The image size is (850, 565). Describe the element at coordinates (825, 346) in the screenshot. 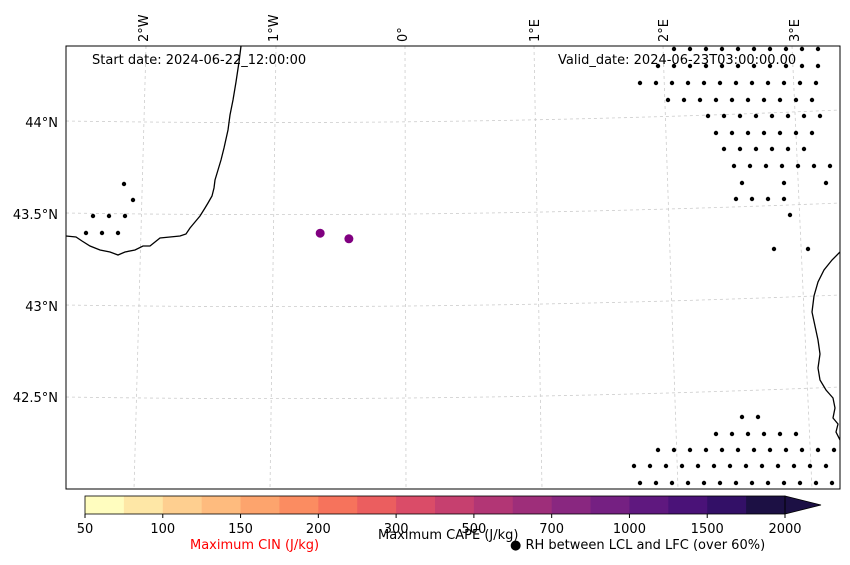

I see `coastline-mediterranean` at that location.